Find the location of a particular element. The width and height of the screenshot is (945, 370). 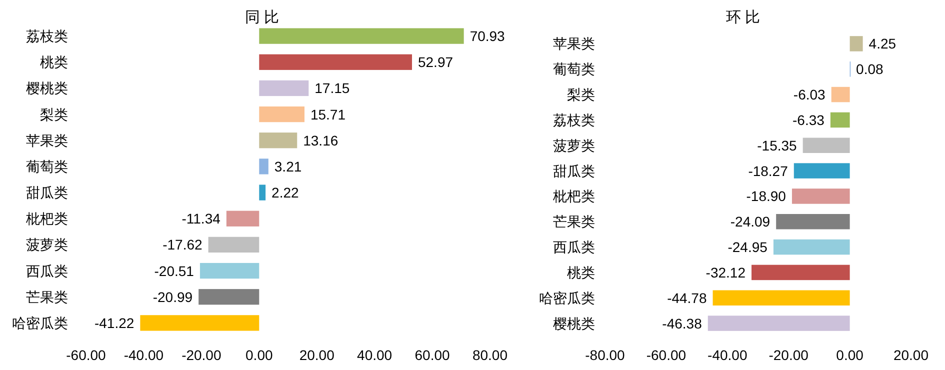

title: 环 比 is located at coordinates (743, 17).